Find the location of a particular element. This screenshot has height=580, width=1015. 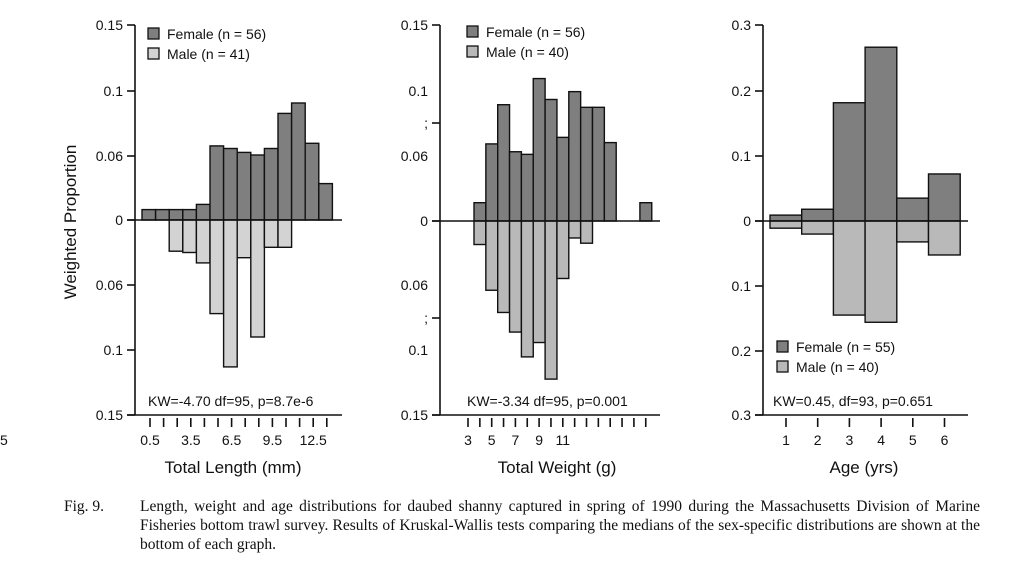

x-tick-label: 11 is located at coordinates (563, 440).